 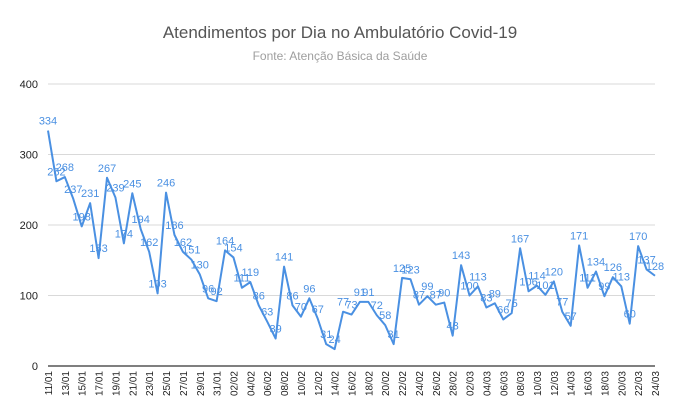 I want to click on x-tick-label: 23/01, so click(x=150, y=383).